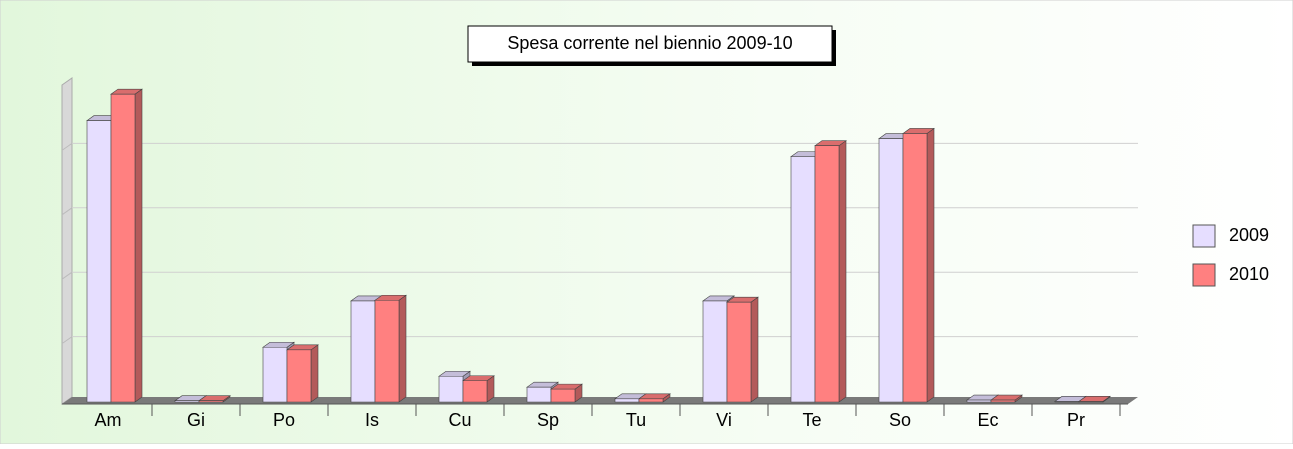 Image resolution: width=1293 pixels, height=449 pixels. Describe the element at coordinates (987, 420) in the screenshot. I see `x-tick-label: Ec` at that location.